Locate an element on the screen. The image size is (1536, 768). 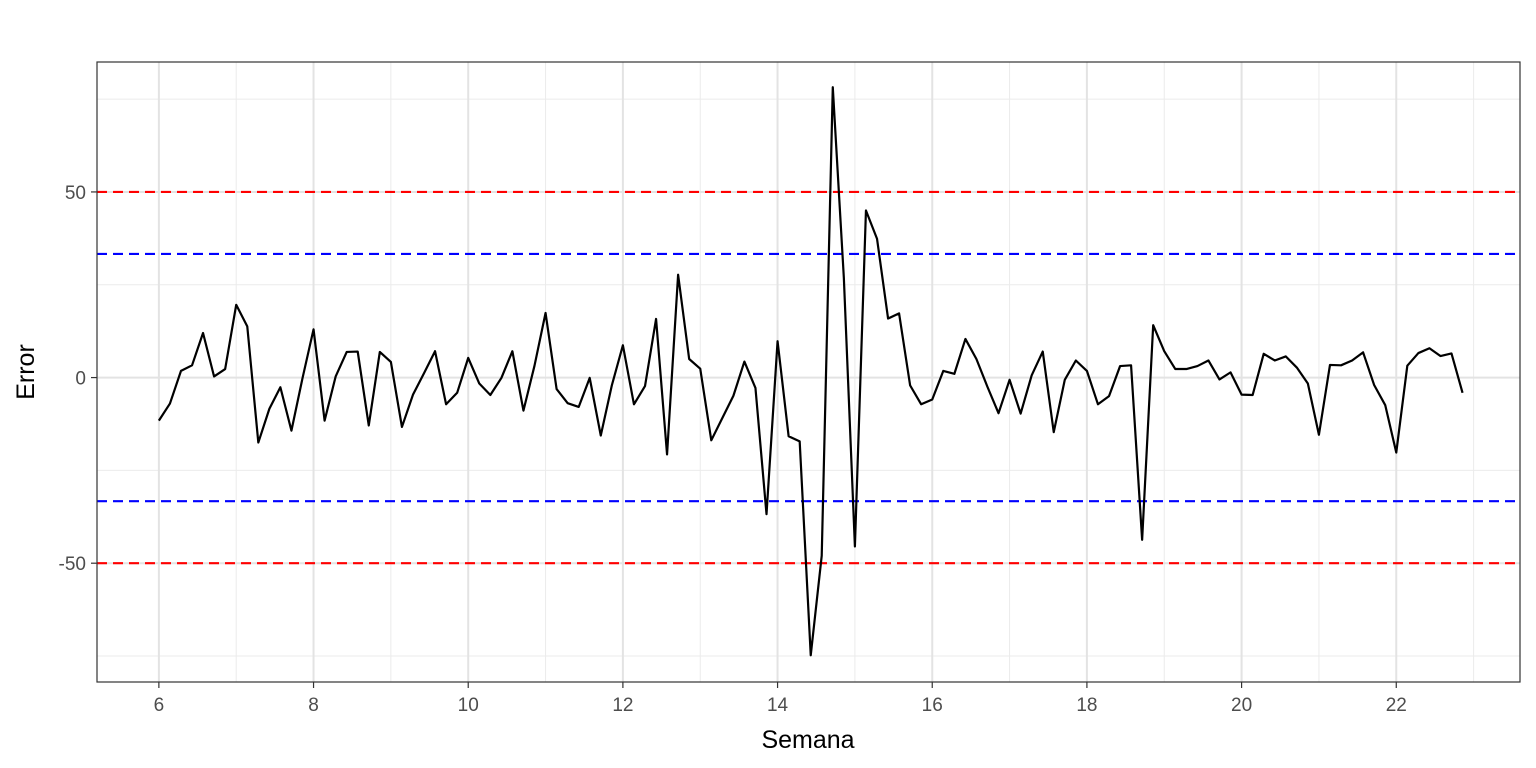
x-axis-title: Semana is located at coordinates (807, 740).